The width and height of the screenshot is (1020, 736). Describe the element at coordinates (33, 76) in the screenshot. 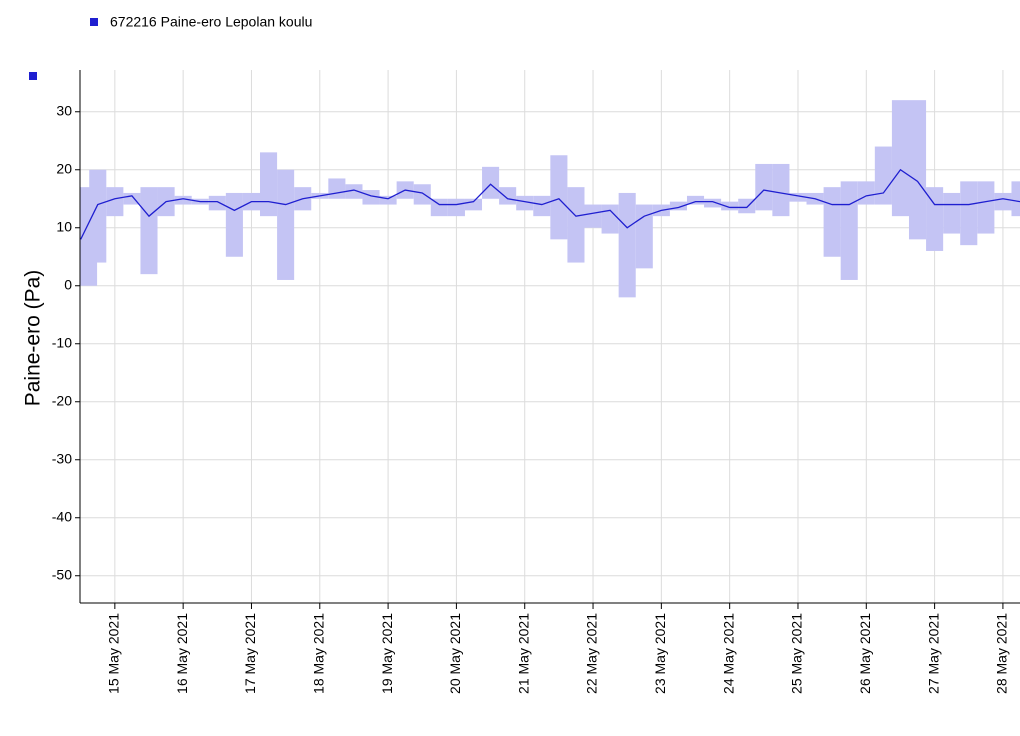

I see `corner-marker` at that location.